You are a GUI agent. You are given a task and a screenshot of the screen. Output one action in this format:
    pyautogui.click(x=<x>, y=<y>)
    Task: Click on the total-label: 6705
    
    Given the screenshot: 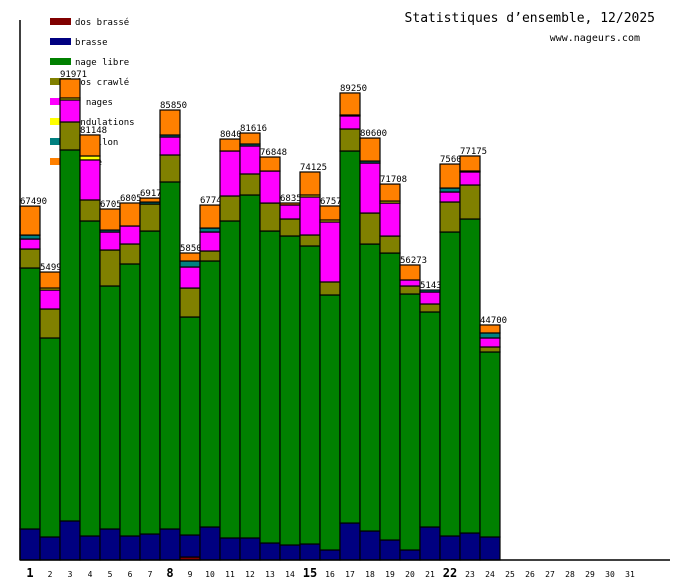 What is the action you would take?
    pyautogui.click(x=111, y=205)
    